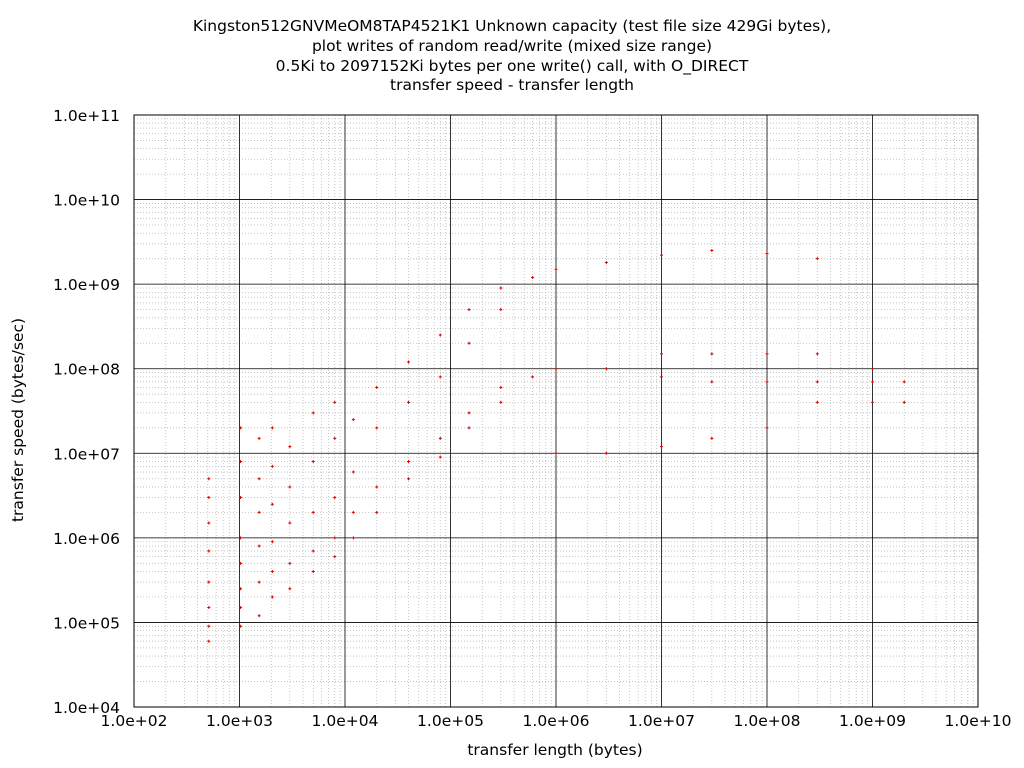 Image resolution: width=1024 pixels, height=768 pixels. I want to click on y-tick-label: 1.0e+06, so click(86, 539).